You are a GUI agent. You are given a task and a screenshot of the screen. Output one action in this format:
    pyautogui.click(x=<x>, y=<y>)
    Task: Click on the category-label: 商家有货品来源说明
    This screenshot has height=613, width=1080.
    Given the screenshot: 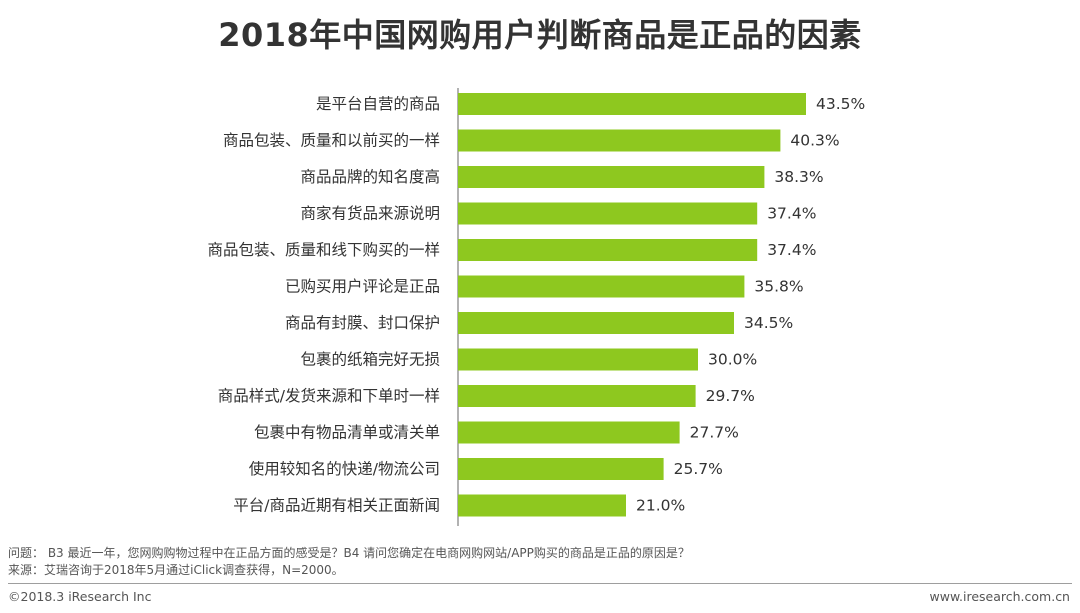 What is the action you would take?
    pyautogui.click(x=370, y=214)
    